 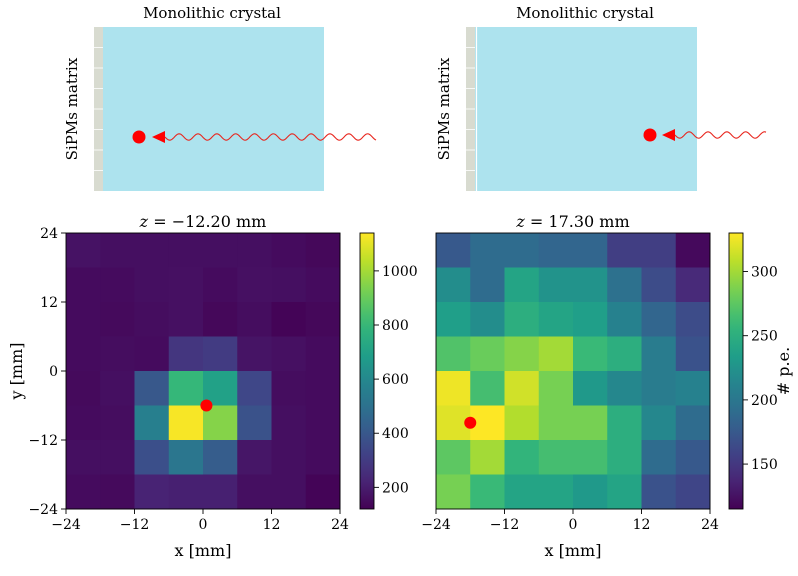 What do you see at coordinates (43, 510) in the screenshot?
I see `y-tick-label: −24` at bounding box center [43, 510].